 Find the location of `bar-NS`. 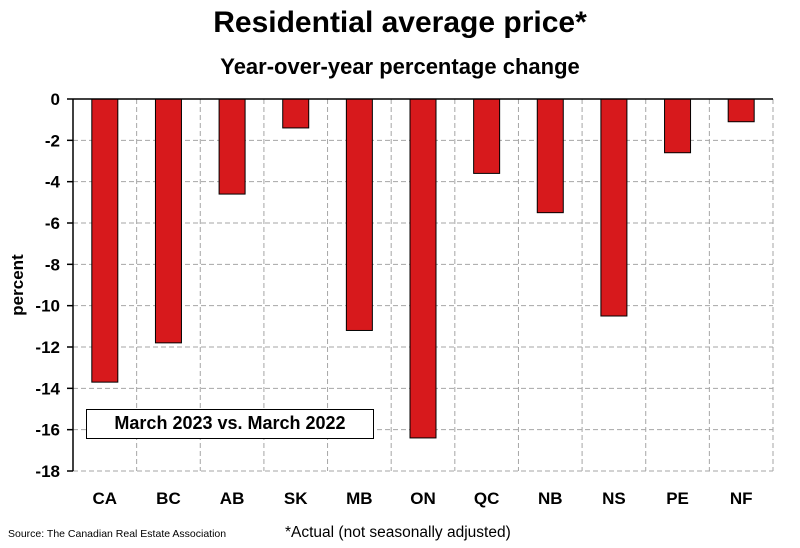

bar-NS is located at coordinates (614, 207).